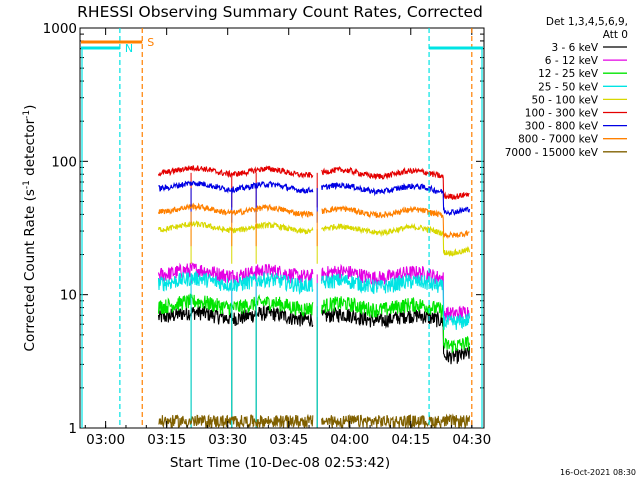 This screenshot has width=640, height=480. I want to click on y-label-part: detector, so click(30, 149).